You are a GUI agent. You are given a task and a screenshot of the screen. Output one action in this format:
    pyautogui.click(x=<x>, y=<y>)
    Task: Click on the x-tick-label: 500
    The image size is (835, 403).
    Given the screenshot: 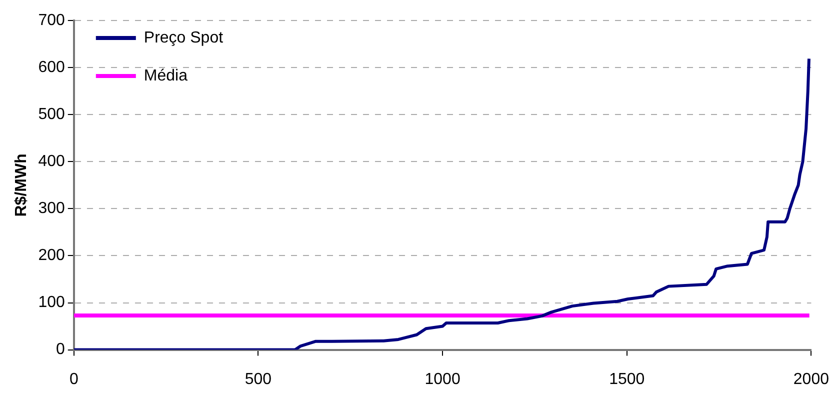 What is the action you would take?
    pyautogui.click(x=258, y=379)
    